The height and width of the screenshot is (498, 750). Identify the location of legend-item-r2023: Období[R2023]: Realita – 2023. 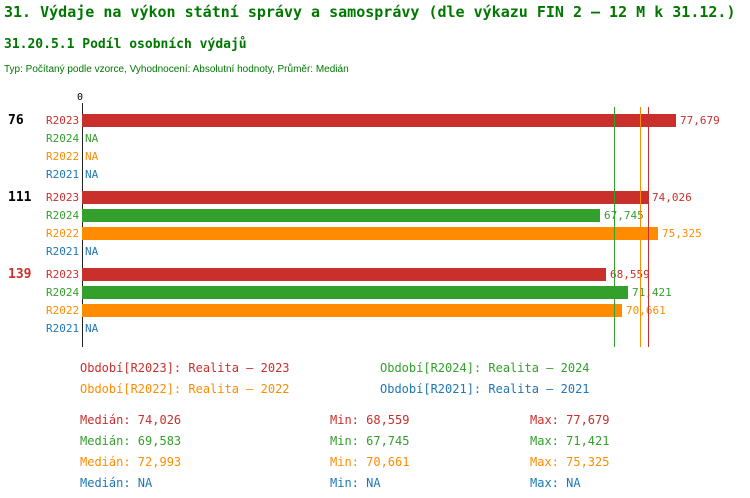
(185, 368).